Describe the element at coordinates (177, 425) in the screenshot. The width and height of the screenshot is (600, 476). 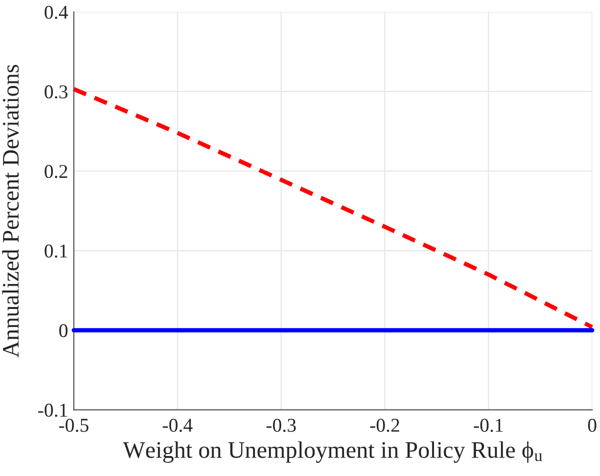
I see `x-tick-label: -0.4` at that location.